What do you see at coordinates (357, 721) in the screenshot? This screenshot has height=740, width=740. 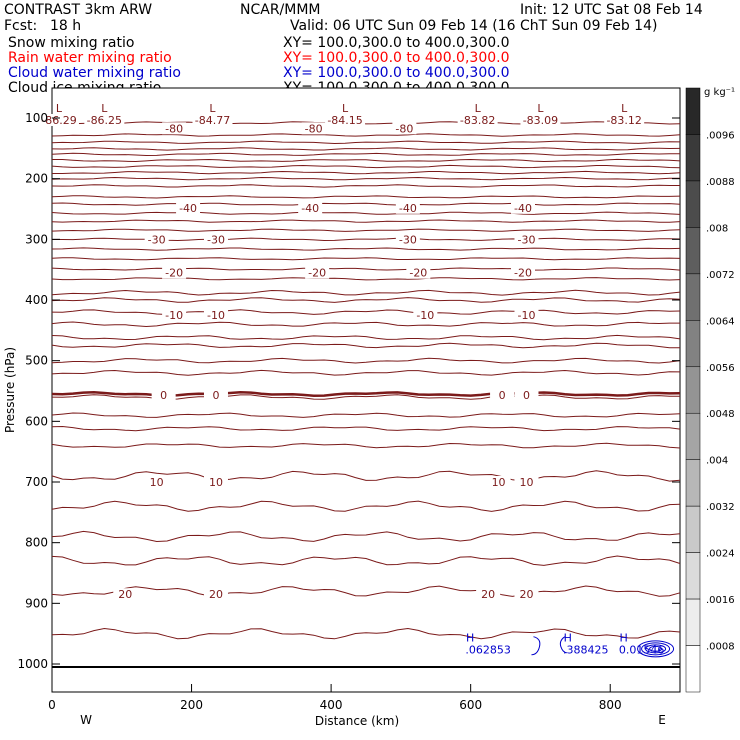 I see `x-axis-label: Distance (km)` at bounding box center [357, 721].